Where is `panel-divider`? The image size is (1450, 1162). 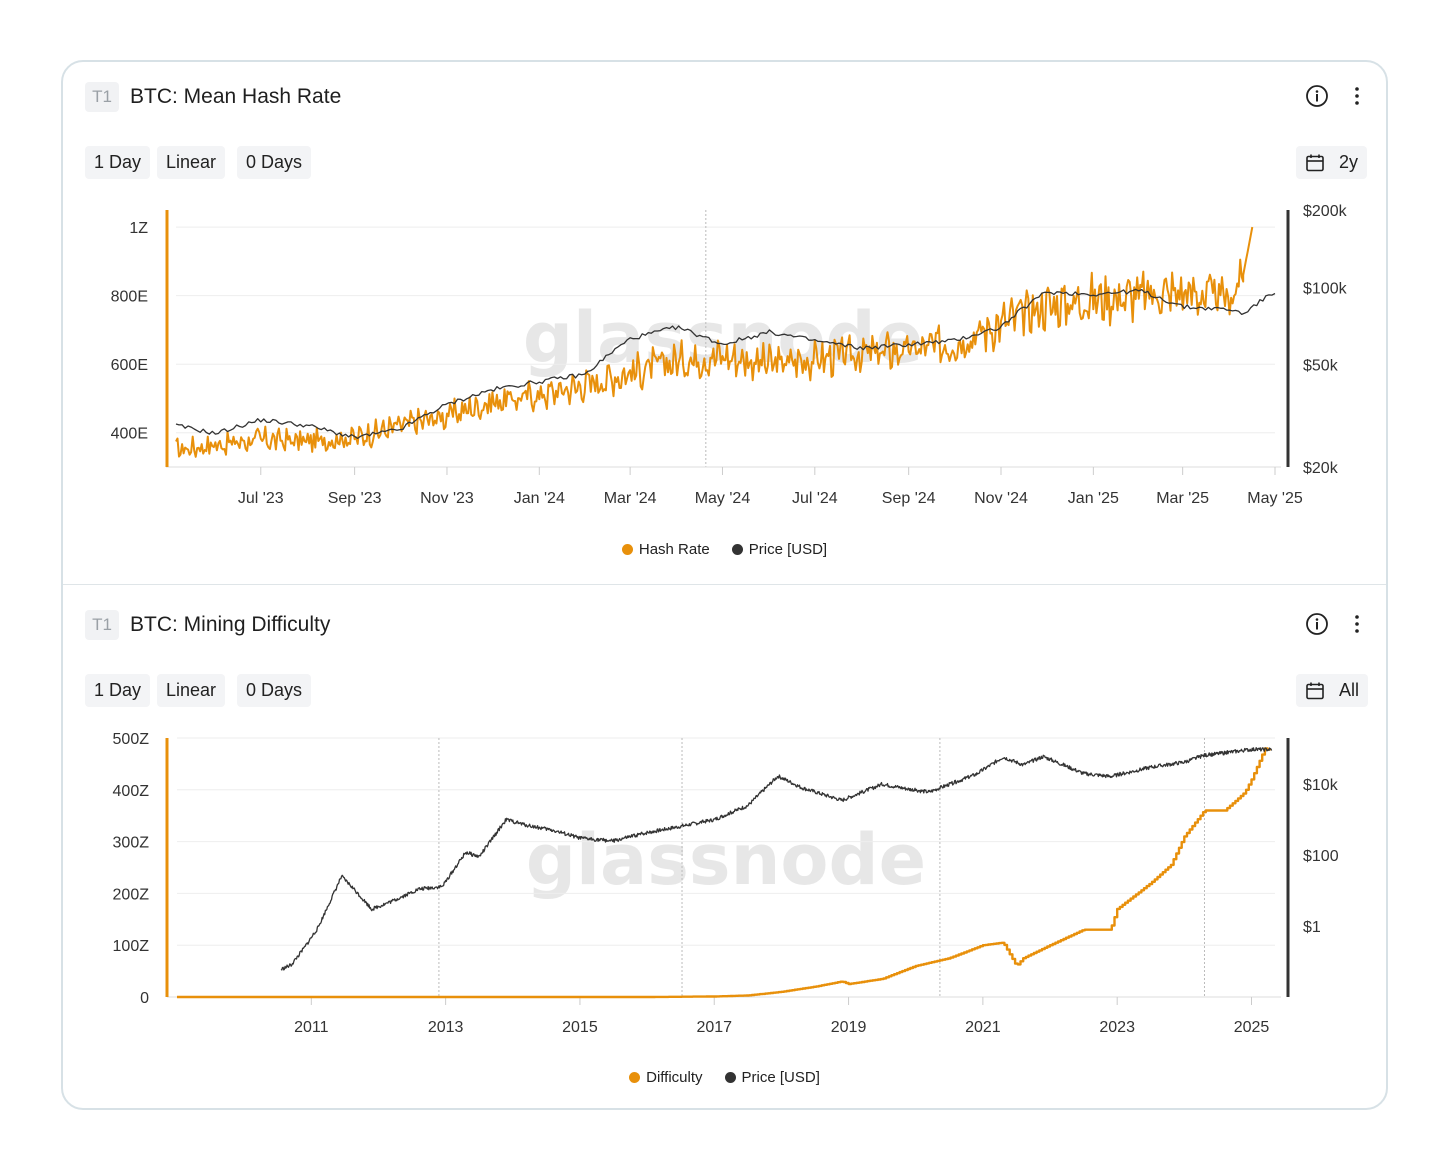
panel-divider is located at coordinates (724, 584).